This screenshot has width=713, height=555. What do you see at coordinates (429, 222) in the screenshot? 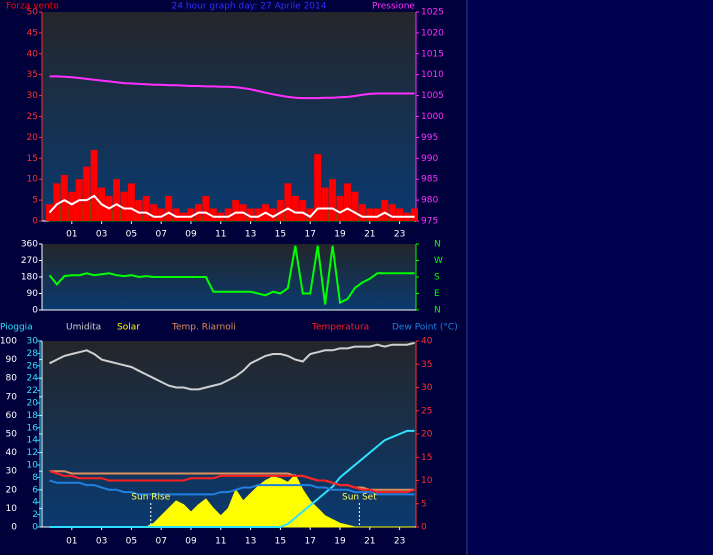
I see `tick-label: 975` at bounding box center [429, 222].